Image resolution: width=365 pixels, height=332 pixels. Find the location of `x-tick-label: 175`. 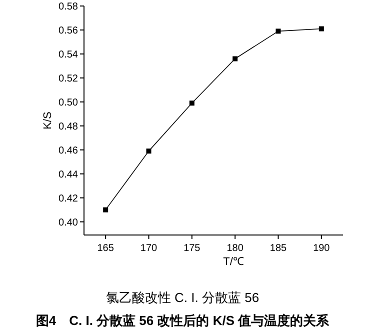

x-tick-label: 175 is located at coordinates (192, 248).